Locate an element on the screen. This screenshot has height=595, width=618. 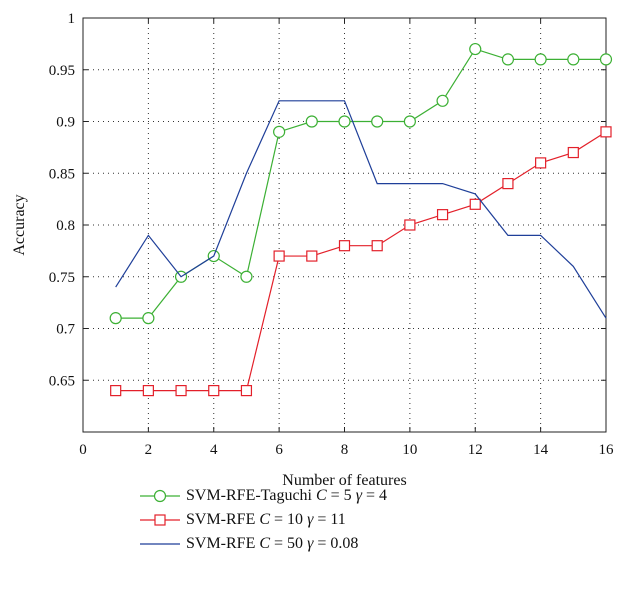
x-tick-label: 16 is located at coordinates (607, 450).